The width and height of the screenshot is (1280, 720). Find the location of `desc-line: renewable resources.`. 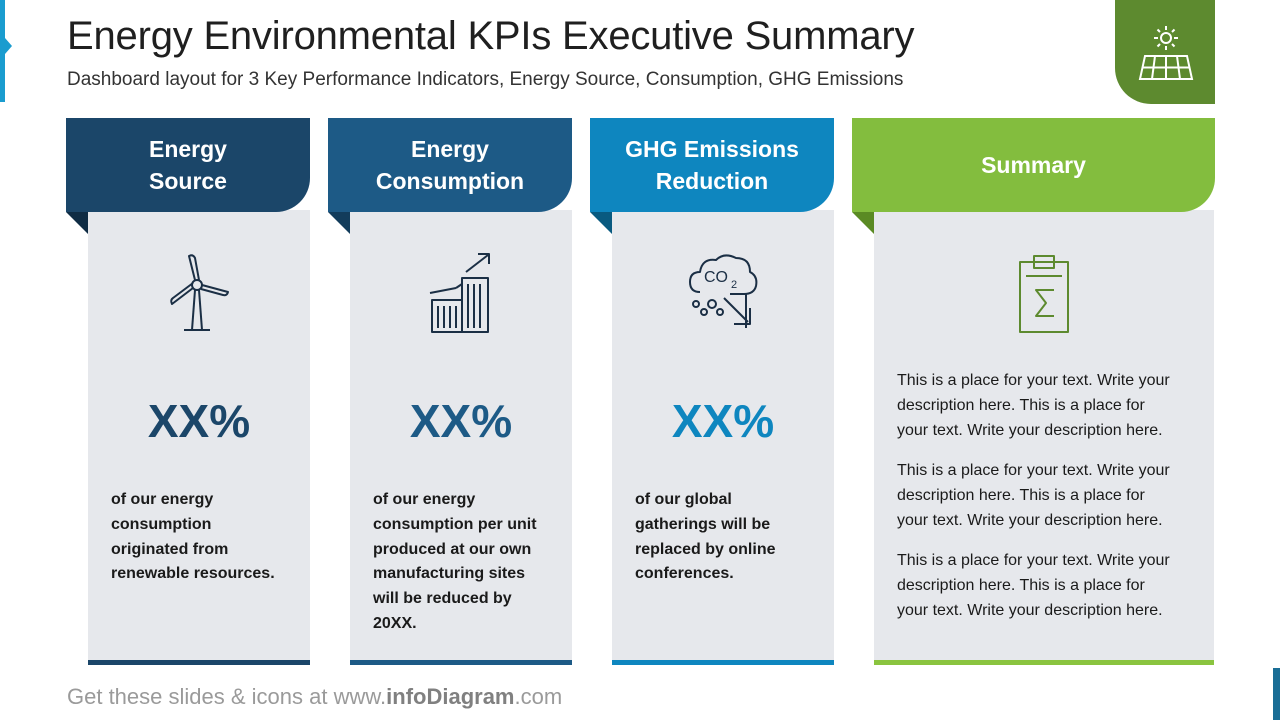

desc-line: renewable resources. is located at coordinates (193, 574).